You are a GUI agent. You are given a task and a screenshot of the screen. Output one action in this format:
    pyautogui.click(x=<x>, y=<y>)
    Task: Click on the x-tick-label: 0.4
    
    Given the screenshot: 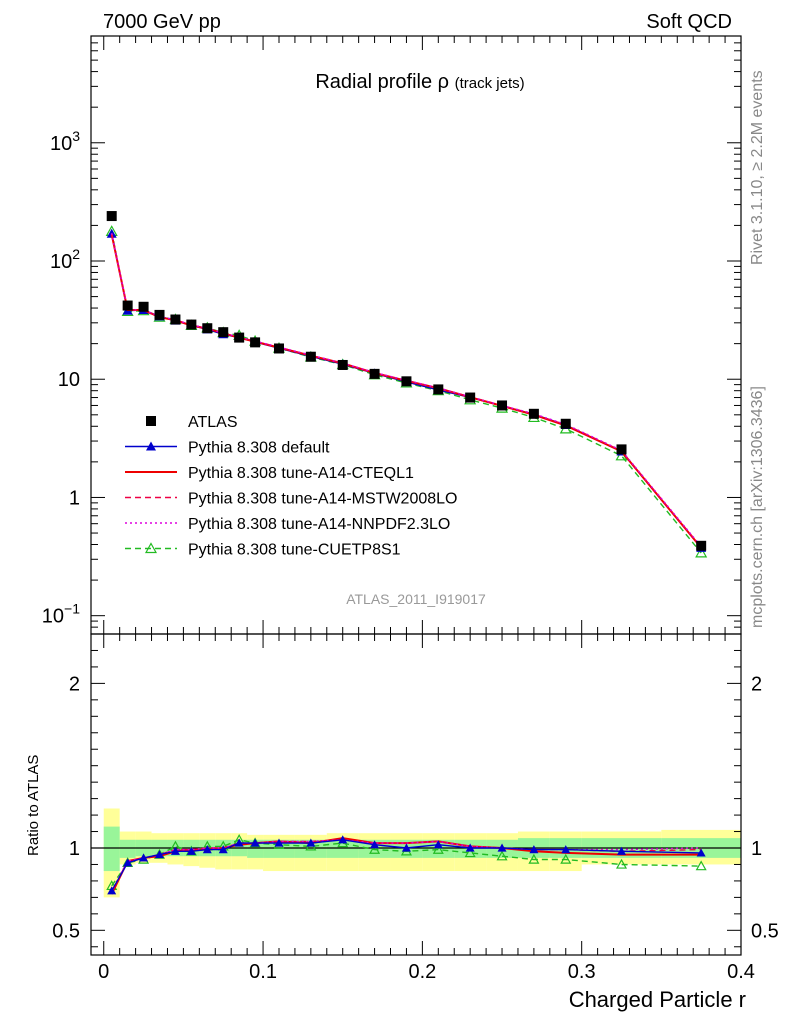 What is the action you would take?
    pyautogui.click(x=741, y=972)
    